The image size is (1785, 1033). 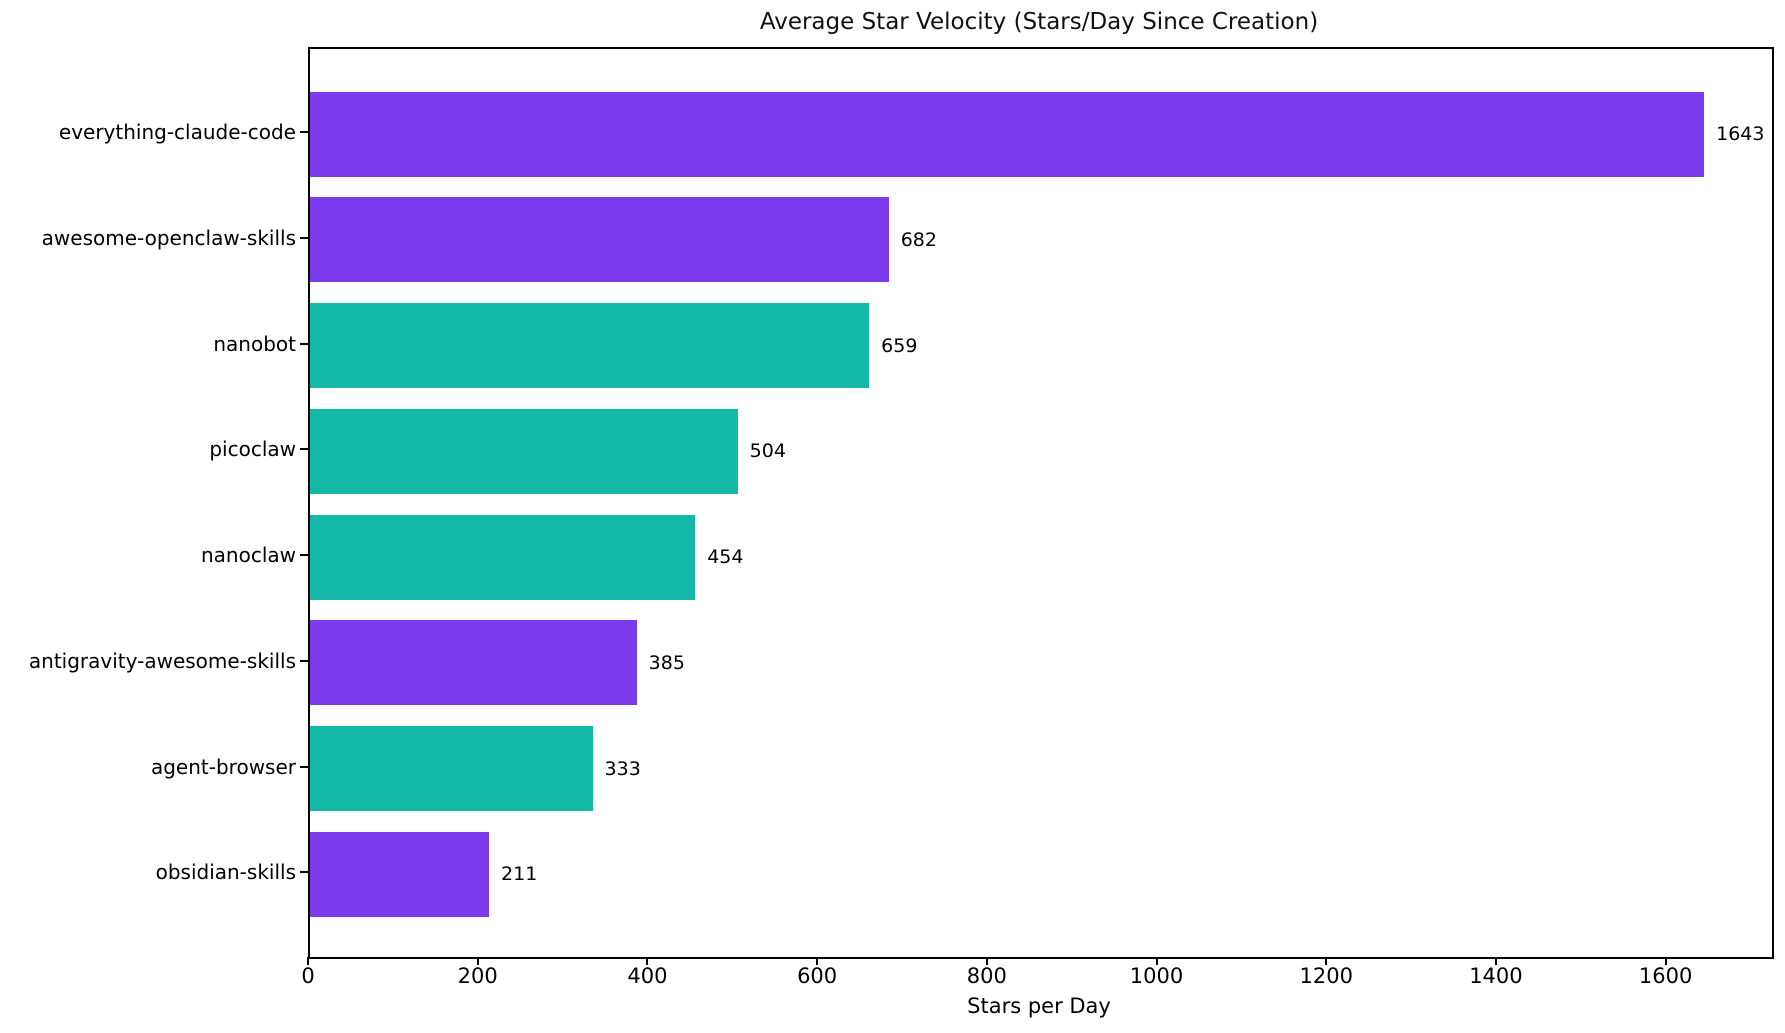 What do you see at coordinates (725, 557) in the screenshot?
I see `bar-value-label: 454` at bounding box center [725, 557].